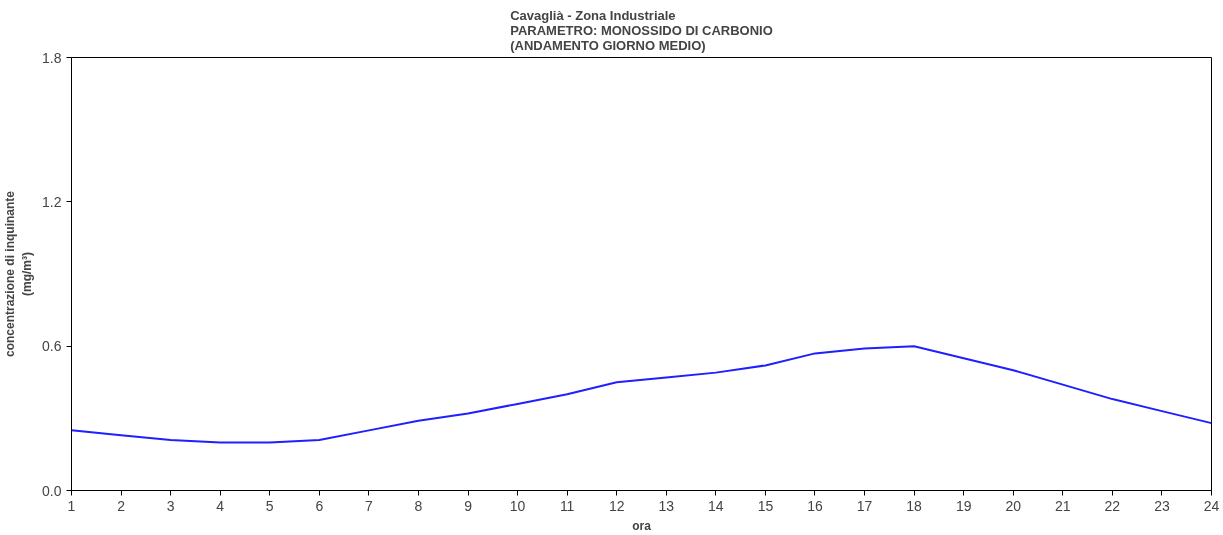 This screenshot has width=1223, height=535. What do you see at coordinates (641, 30) in the screenshot?
I see `chart-title: Cavaglià - Zona Industriale PARAMETRO: MONOSSIDO DI CARBONIO (ANDAMENTO GIORNO MEDIO)` at bounding box center [641, 30].